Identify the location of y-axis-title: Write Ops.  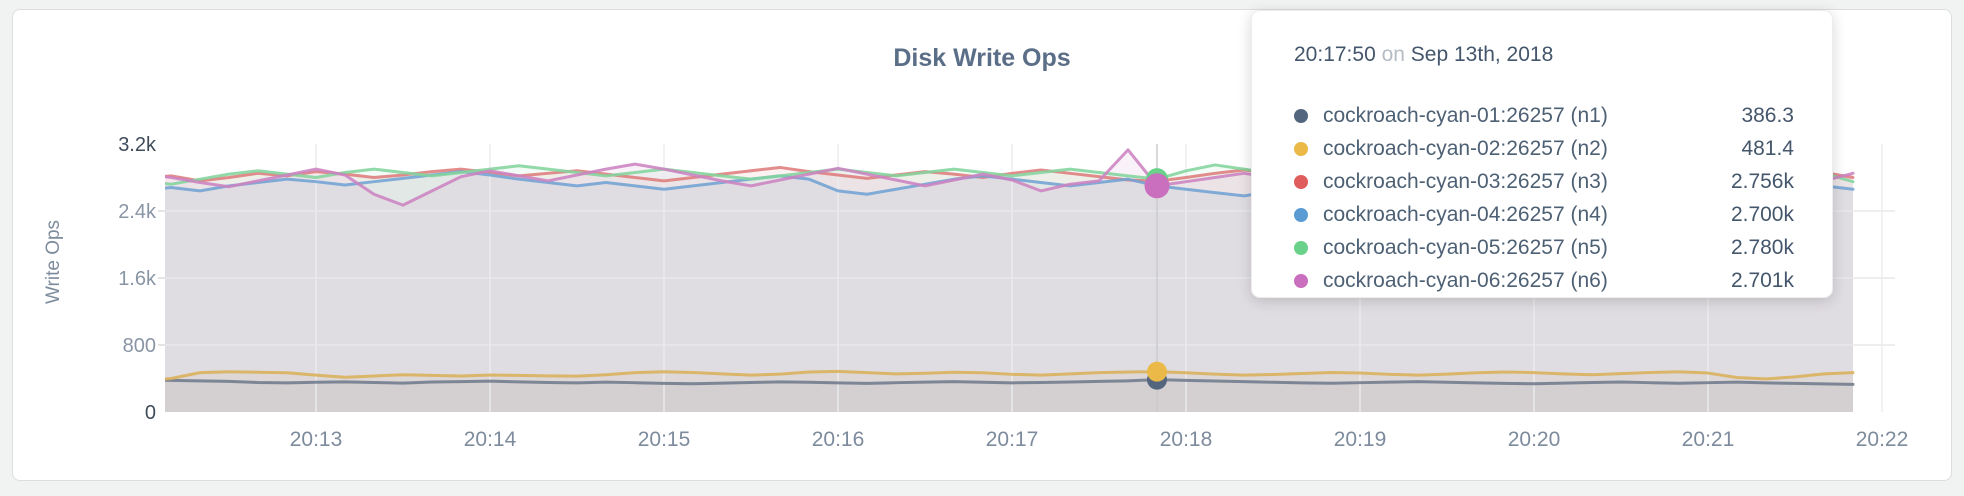
(53, 262).